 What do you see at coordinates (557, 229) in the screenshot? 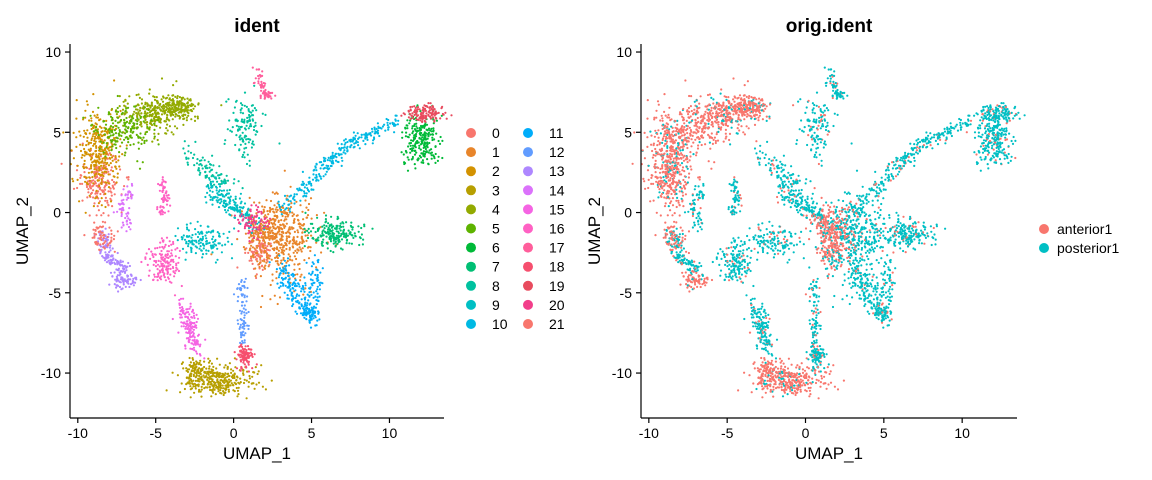
I see `legend-label: 16` at bounding box center [557, 229].